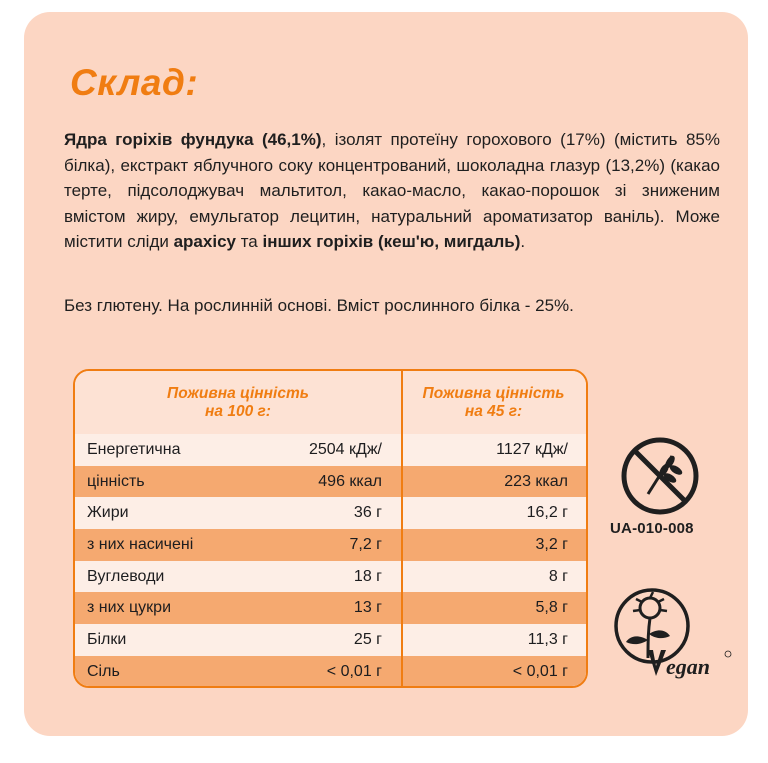 The height and width of the screenshot is (763, 768). Describe the element at coordinates (330, 640) in the screenshot. I see `table-row: Білки 25 г 11,3 г` at that location.